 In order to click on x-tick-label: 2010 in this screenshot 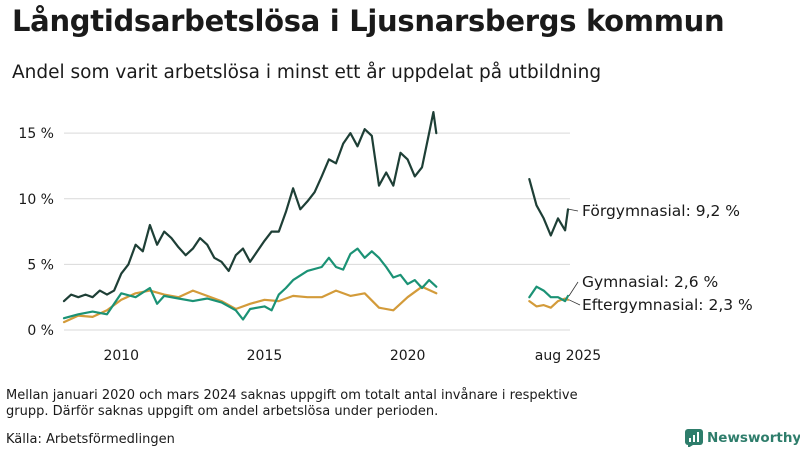, I will do `click(121, 356)`.